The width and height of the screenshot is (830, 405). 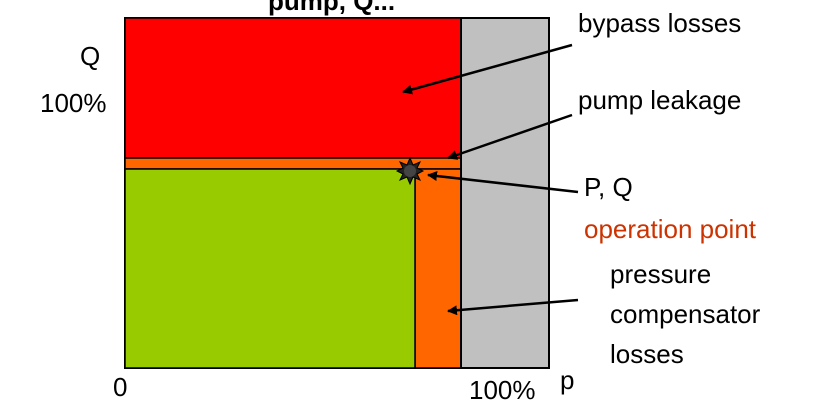 What do you see at coordinates (510, 136) in the screenshot?
I see `leakage-arrow` at bounding box center [510, 136].